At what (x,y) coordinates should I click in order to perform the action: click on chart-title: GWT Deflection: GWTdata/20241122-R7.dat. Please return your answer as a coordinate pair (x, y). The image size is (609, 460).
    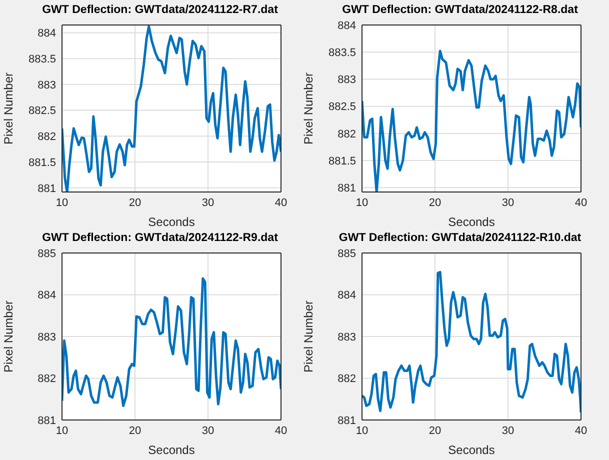
    Looking at the image, I should click on (160, 10).